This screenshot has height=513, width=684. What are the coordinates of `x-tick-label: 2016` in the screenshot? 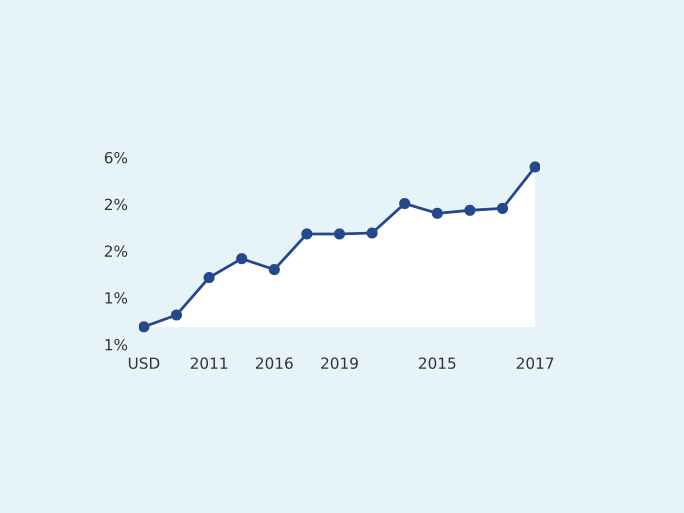 It's located at (274, 363).